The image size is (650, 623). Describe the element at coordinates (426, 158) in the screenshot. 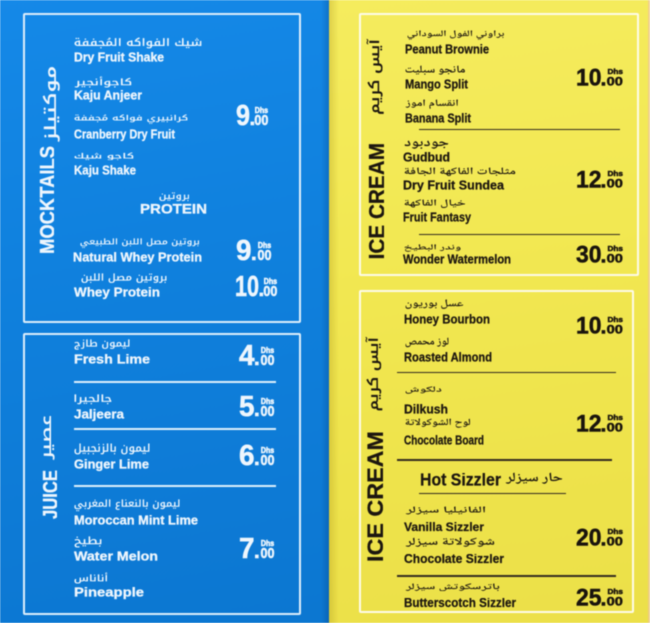

I see `svg-text: Gudbud` at that location.